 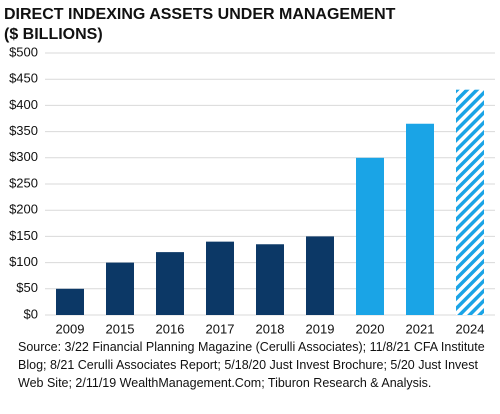 What do you see at coordinates (23, 261) in the screenshot?
I see `y-tick-label: $100` at bounding box center [23, 261].